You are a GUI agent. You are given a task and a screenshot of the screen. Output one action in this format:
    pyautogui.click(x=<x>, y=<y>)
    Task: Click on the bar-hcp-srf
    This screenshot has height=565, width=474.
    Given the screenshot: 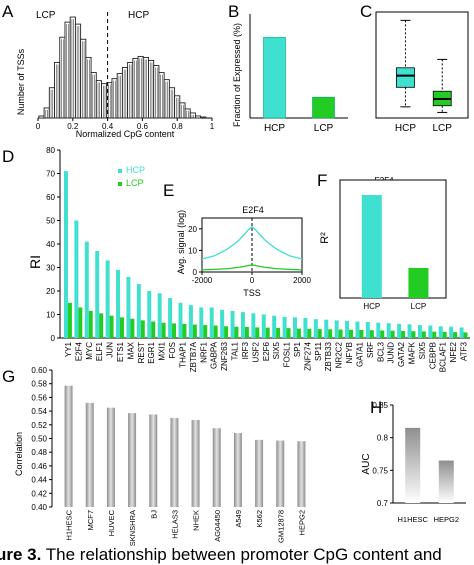 What is the action you would take?
    pyautogui.click(x=367, y=330)
    